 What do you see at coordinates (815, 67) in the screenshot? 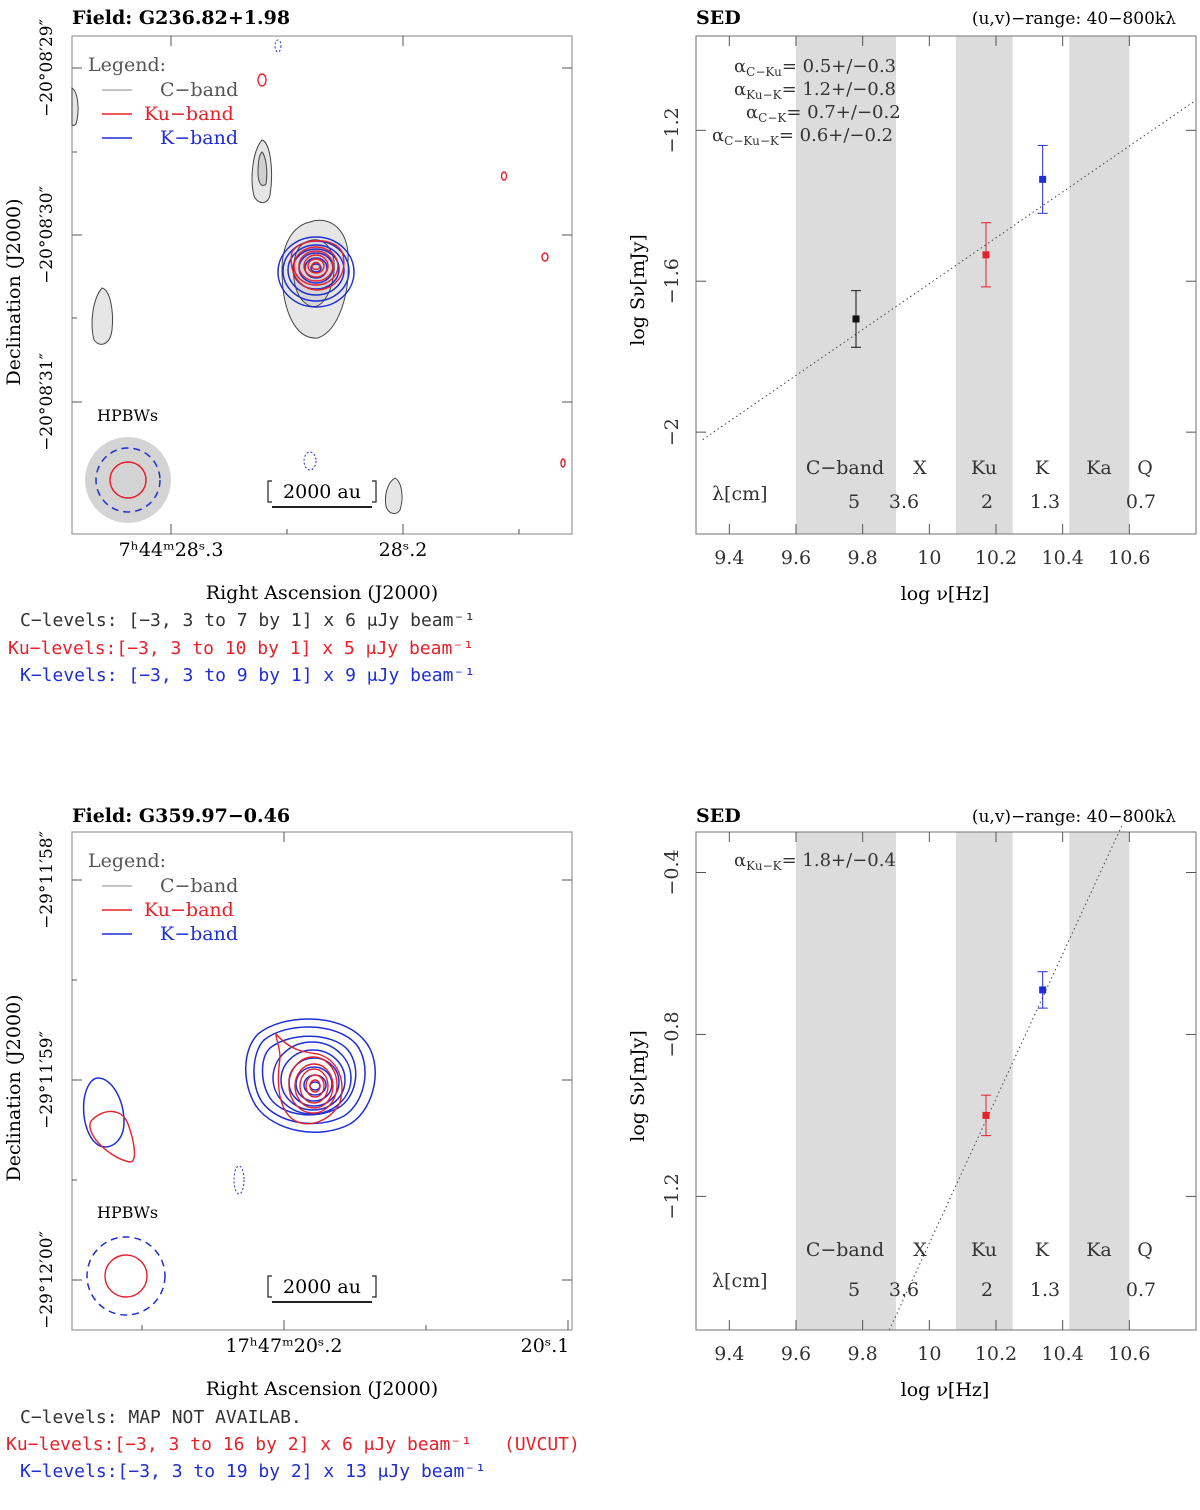
I see `alpha-row: αC−Ku= 0.5+/−0.3` at bounding box center [815, 67].